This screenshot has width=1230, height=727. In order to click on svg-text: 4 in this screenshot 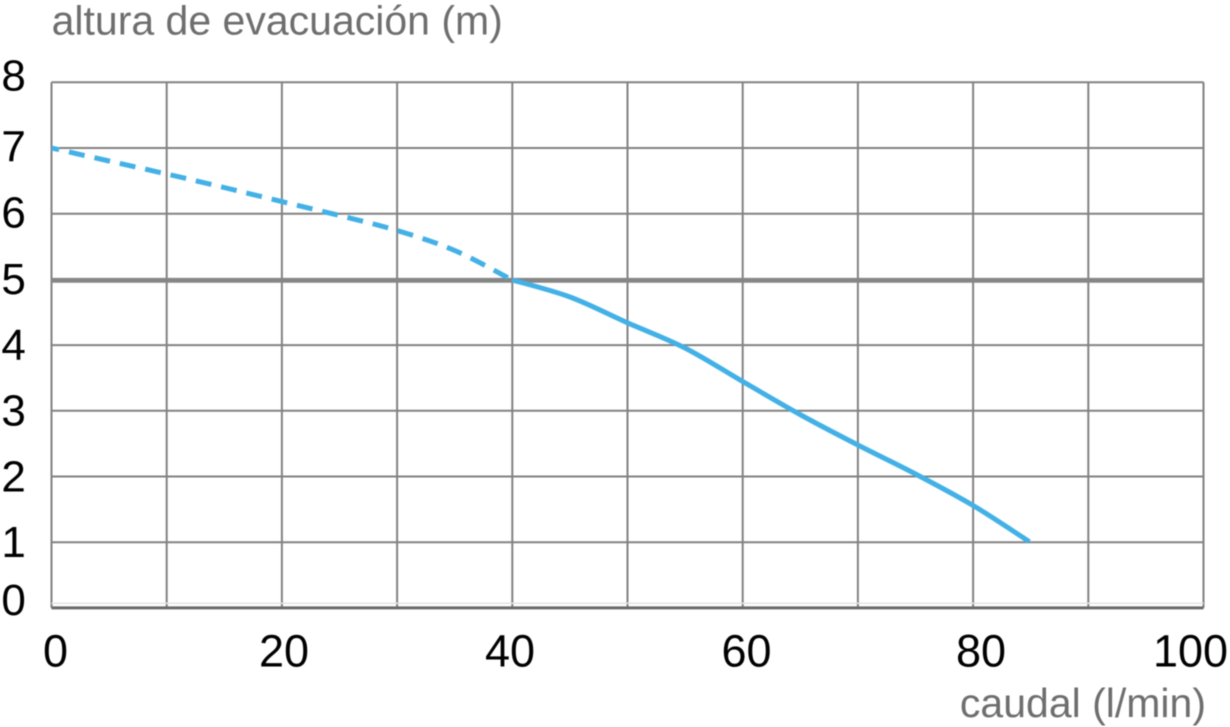, I will do `click(13, 345)`.